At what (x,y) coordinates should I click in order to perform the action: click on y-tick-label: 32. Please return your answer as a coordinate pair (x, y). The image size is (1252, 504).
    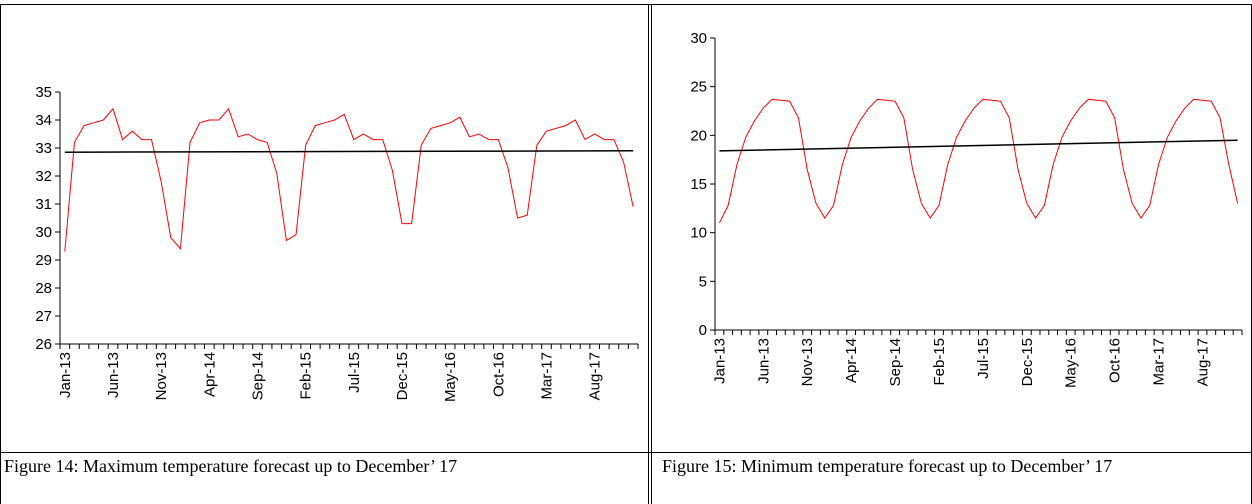
    Looking at the image, I should click on (43, 176).